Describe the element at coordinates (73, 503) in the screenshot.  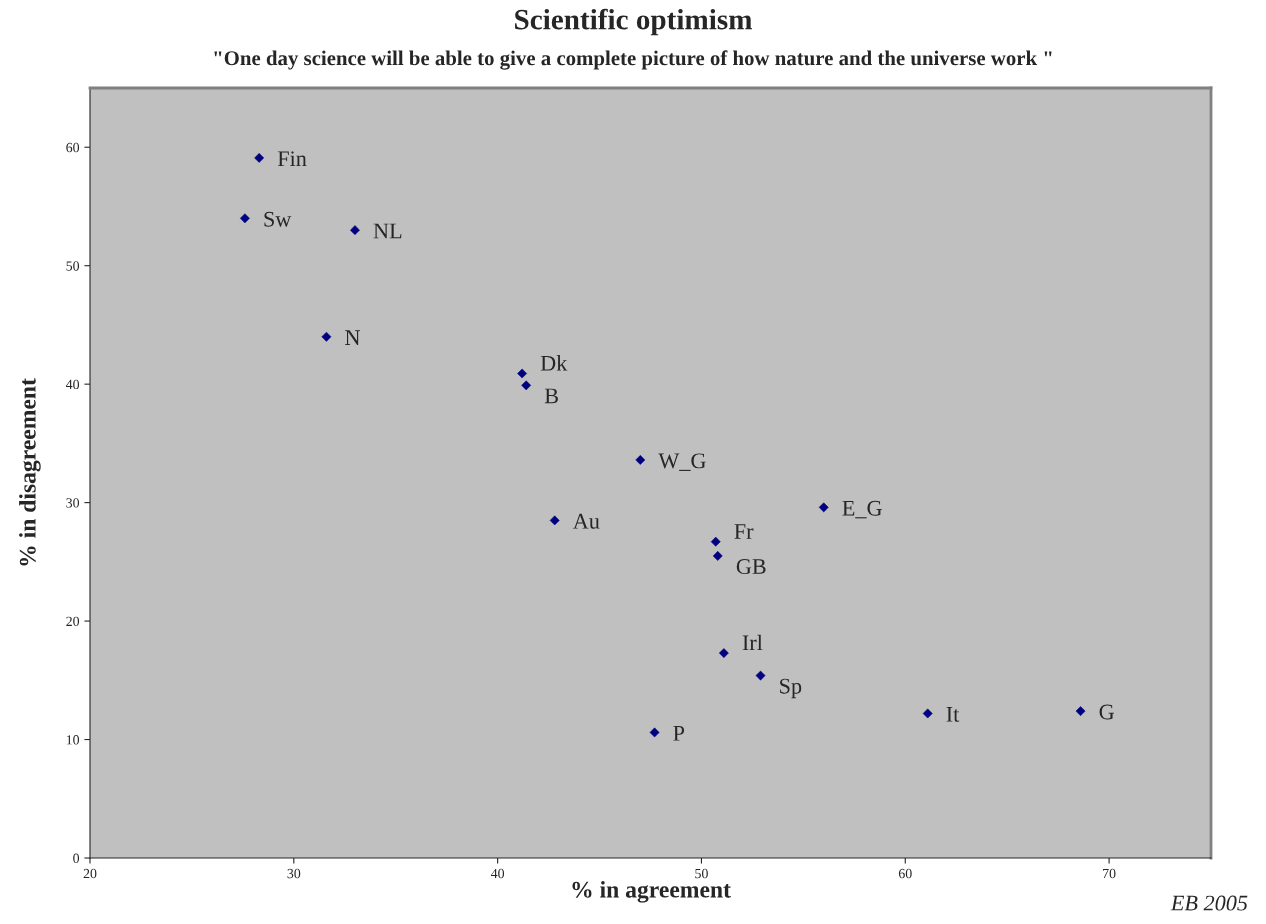
I see `y-tick-label: 30` at that location.